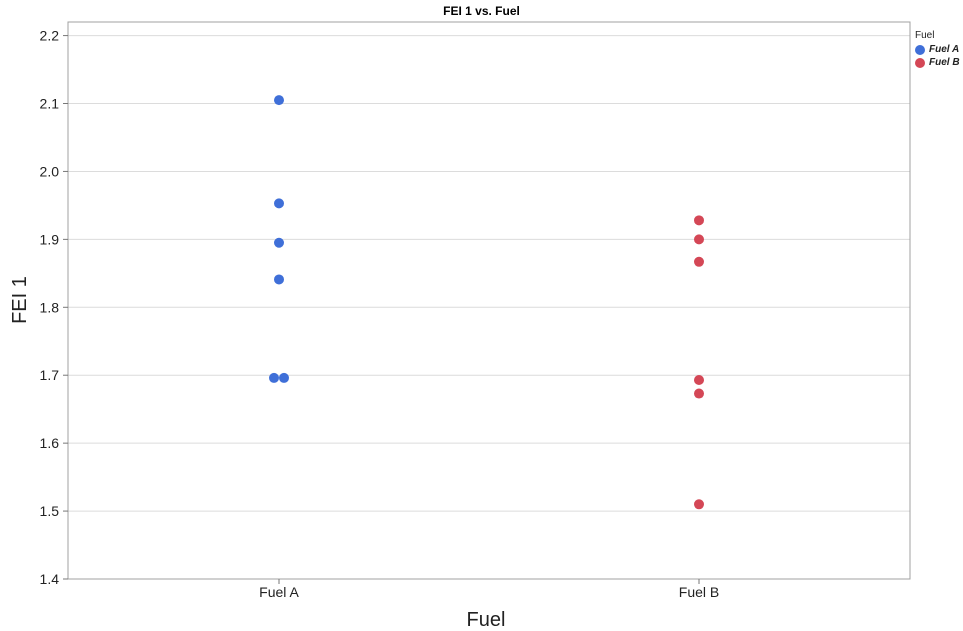 This screenshot has width=963, height=631. I want to click on y-tick-label: 1.6, so click(50, 443).